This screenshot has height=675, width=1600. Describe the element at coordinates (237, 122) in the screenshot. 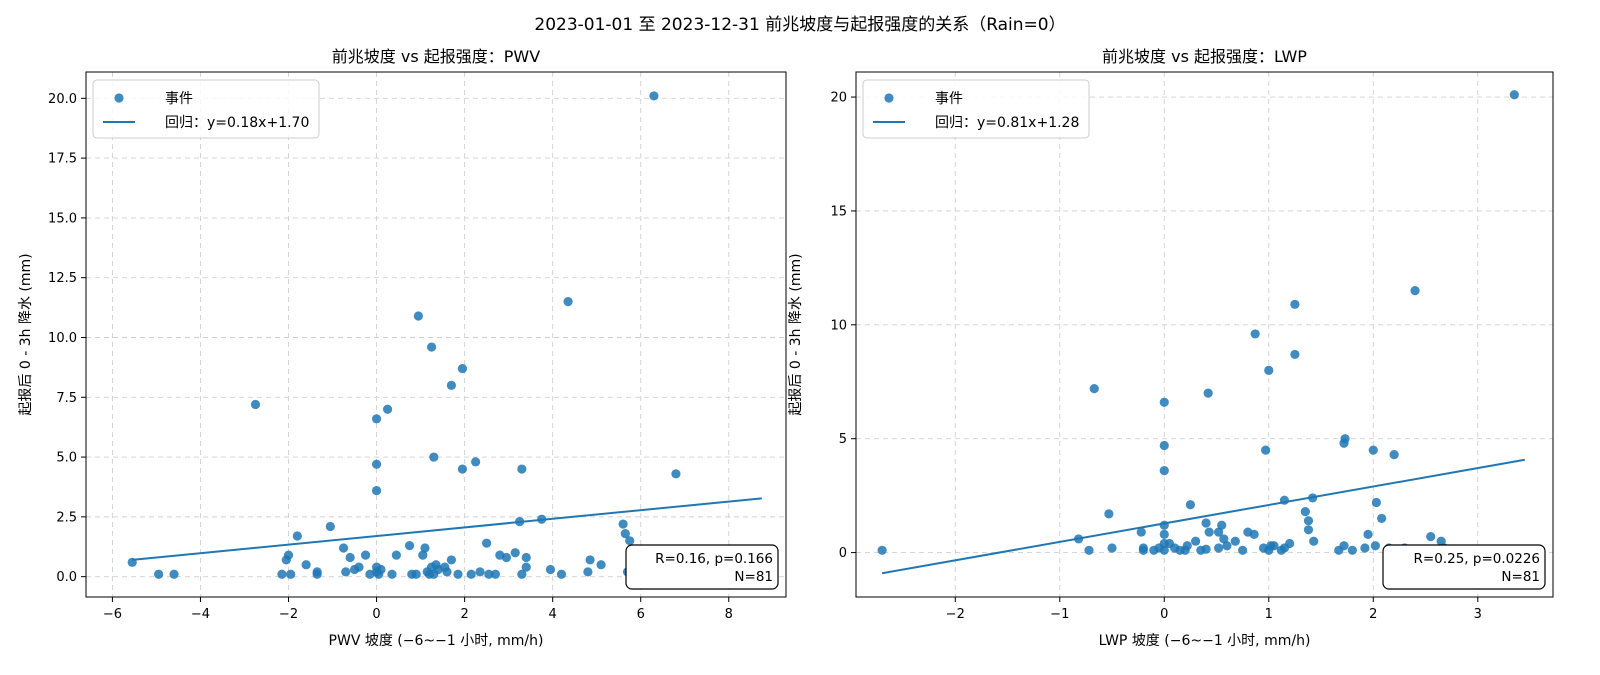

I see `legend-line-label: 回归：y=0.18x+1.70` at that location.